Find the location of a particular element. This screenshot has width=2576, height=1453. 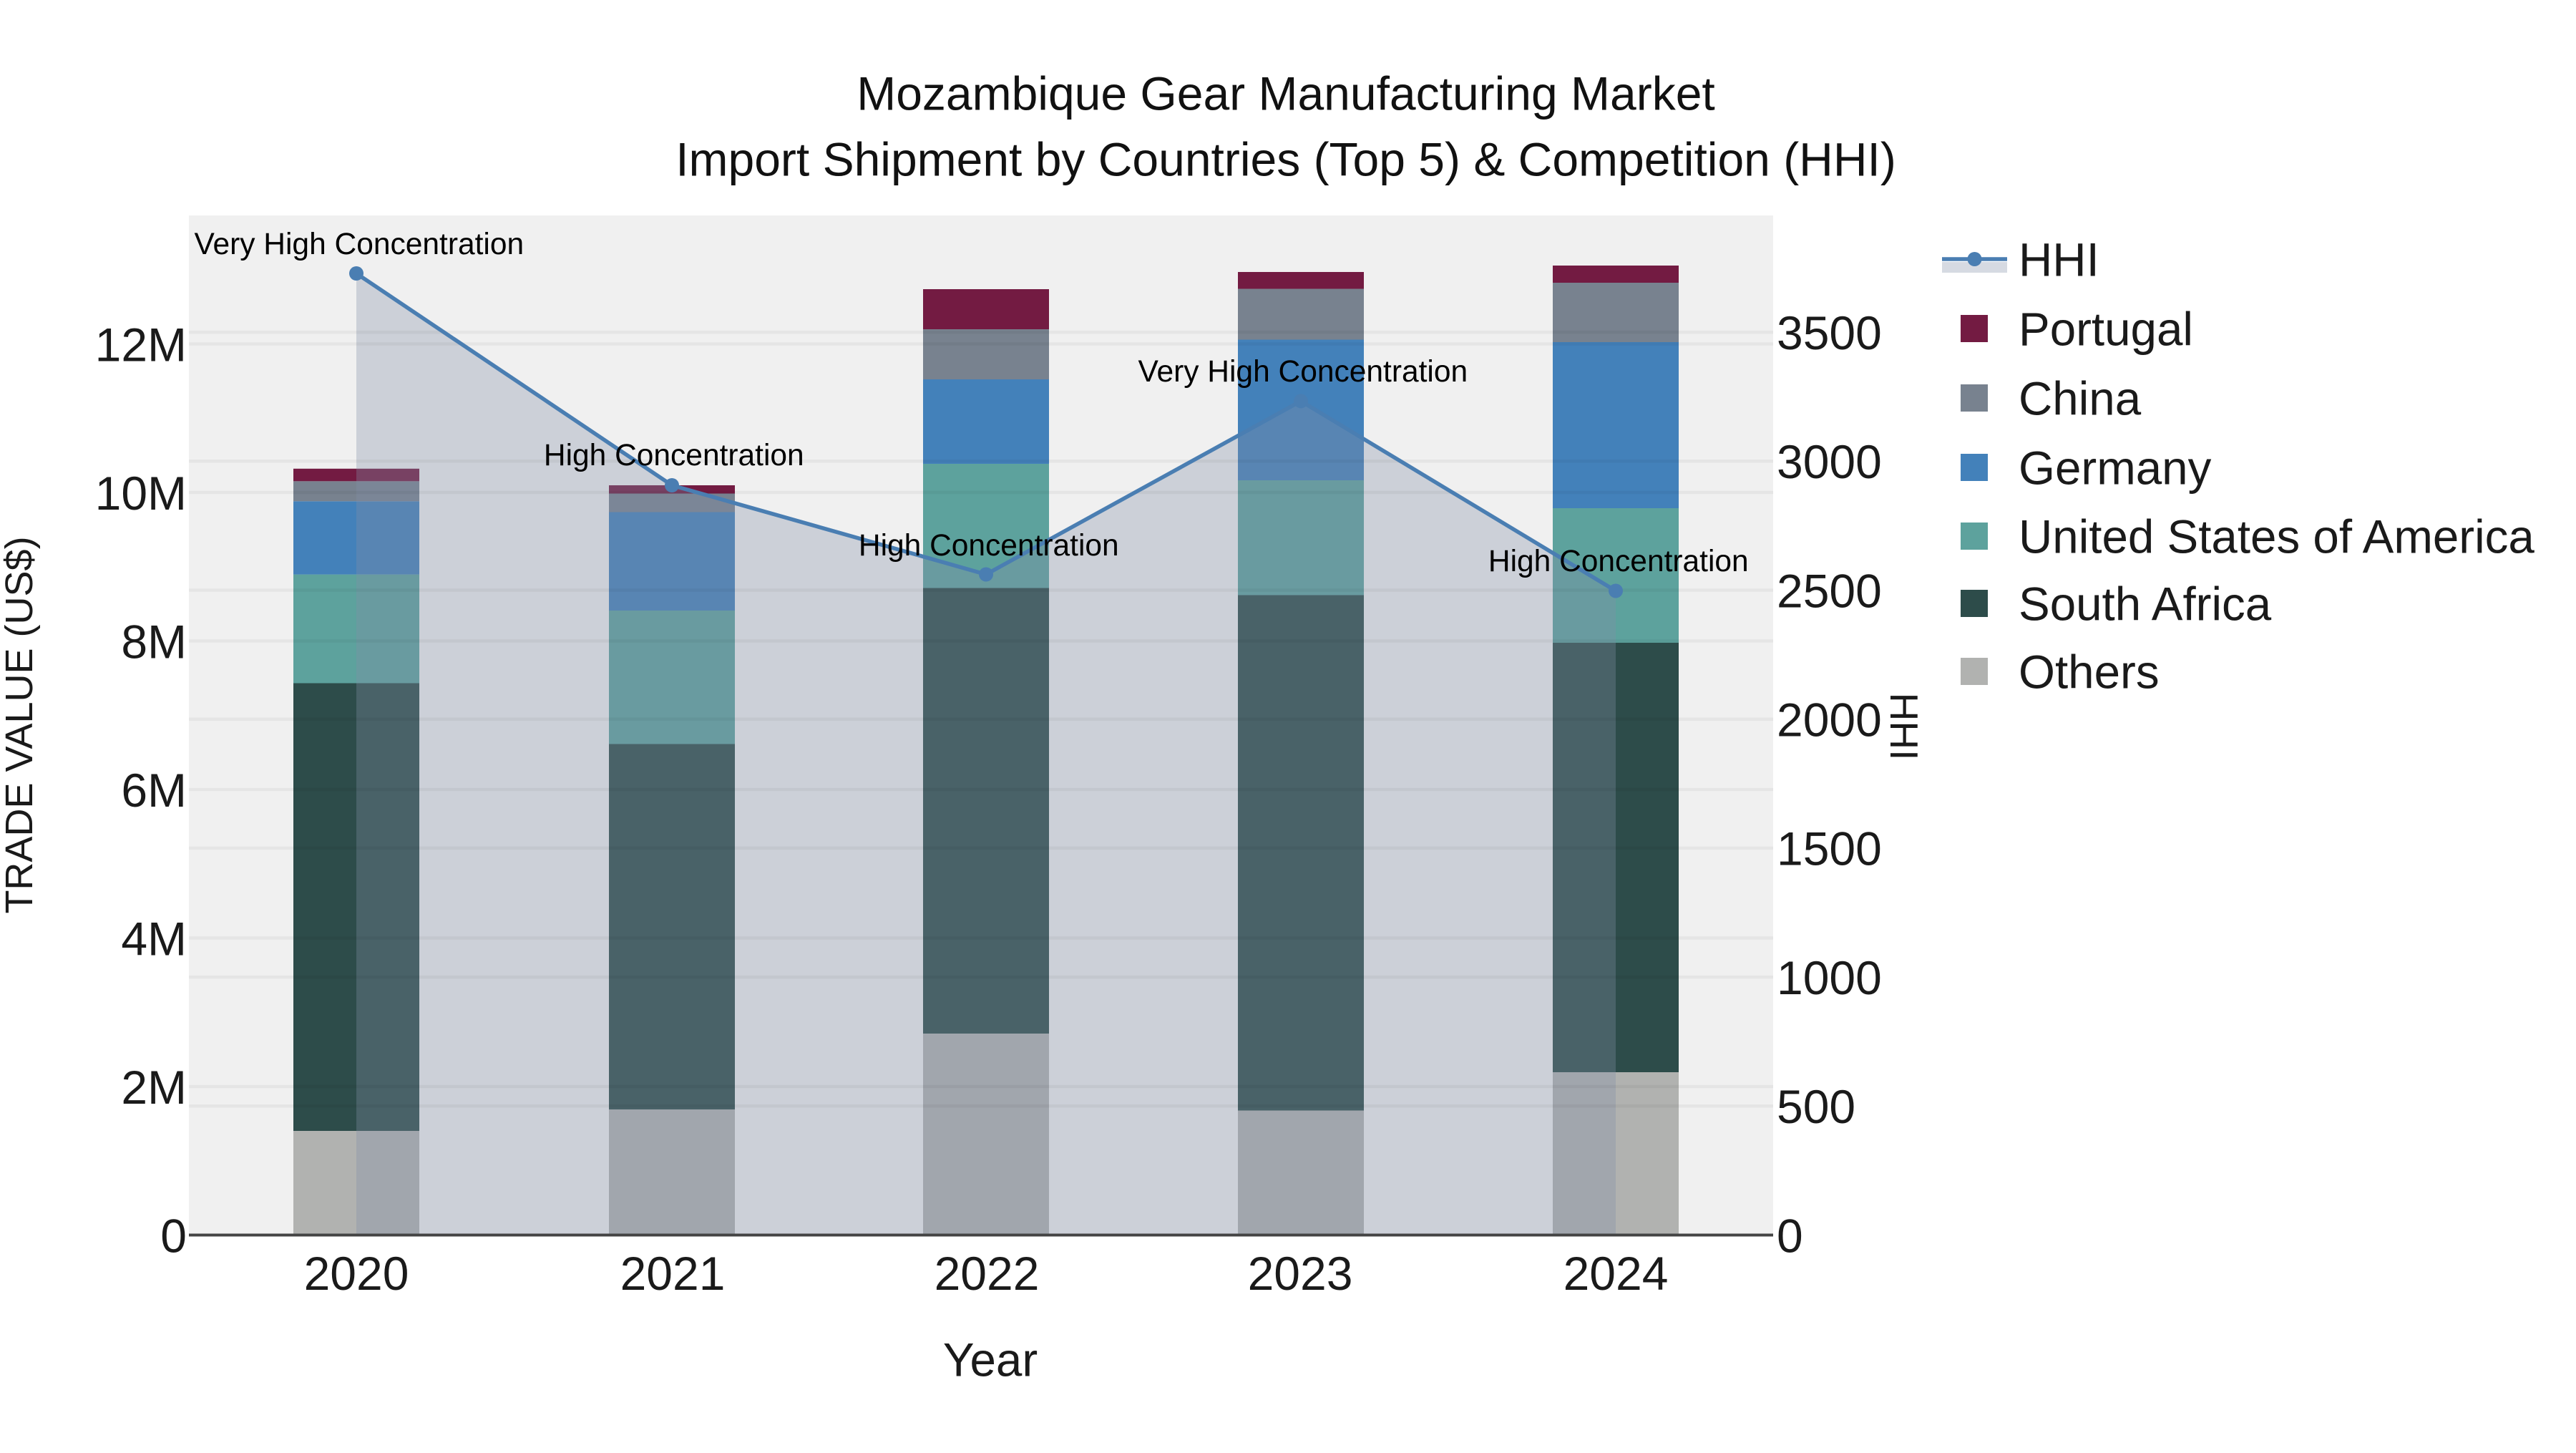

svg-text: Portugal is located at coordinates (2106, 329).